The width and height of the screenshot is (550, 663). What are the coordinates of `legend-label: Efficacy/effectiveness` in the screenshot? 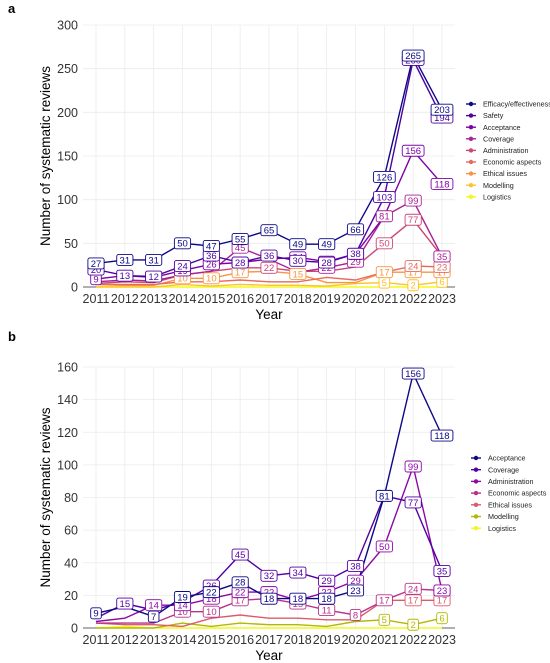 It's located at (516, 104).